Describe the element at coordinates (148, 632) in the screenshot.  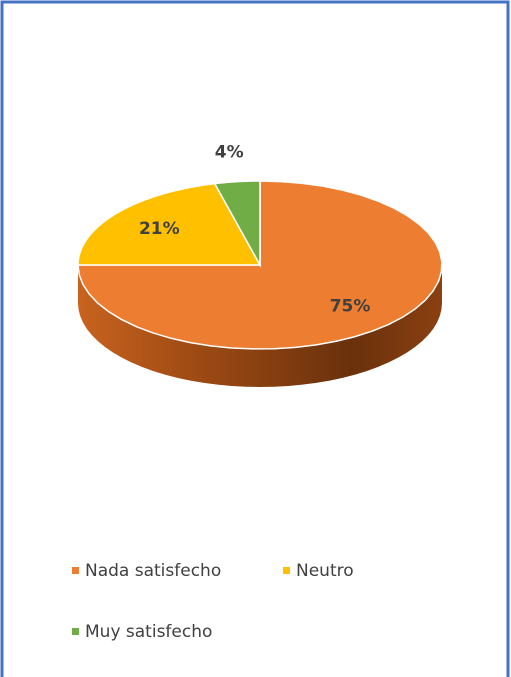
I see `legend-label: Muy satisfecho` at that location.